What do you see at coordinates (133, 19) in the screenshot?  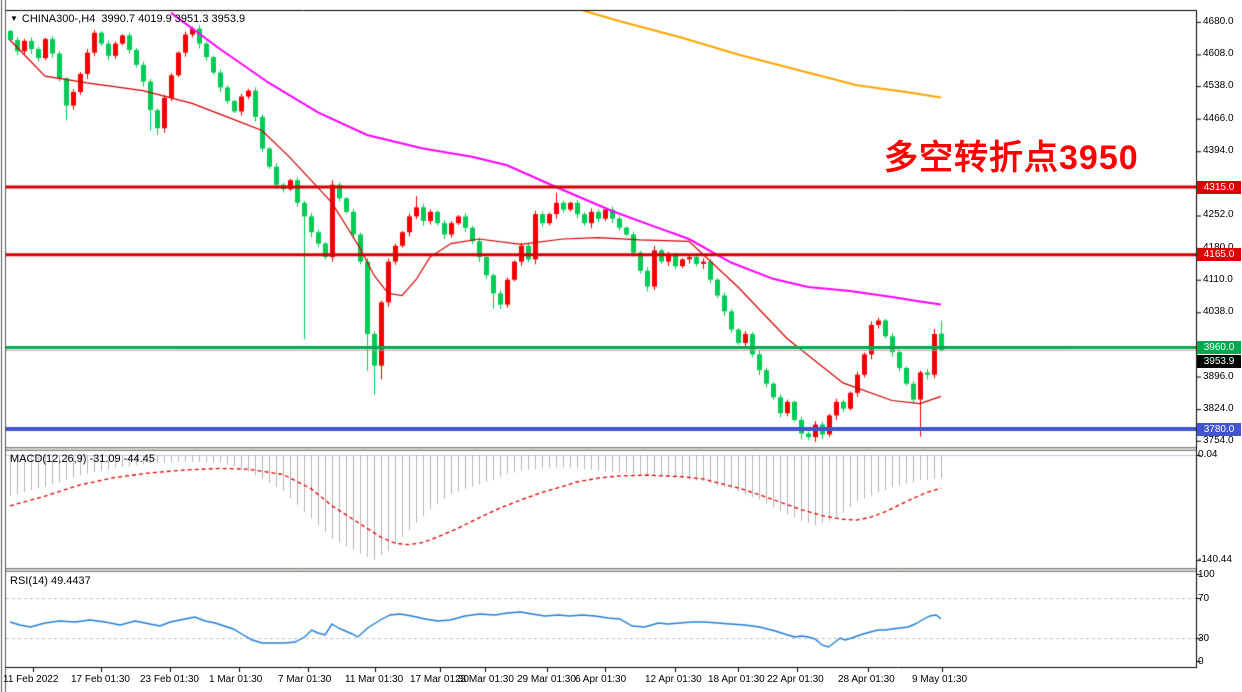 I see `symbol-ohlc-label: CHINA300-,H4 3990.7 4019.9 3951.3 3953.9` at bounding box center [133, 19].